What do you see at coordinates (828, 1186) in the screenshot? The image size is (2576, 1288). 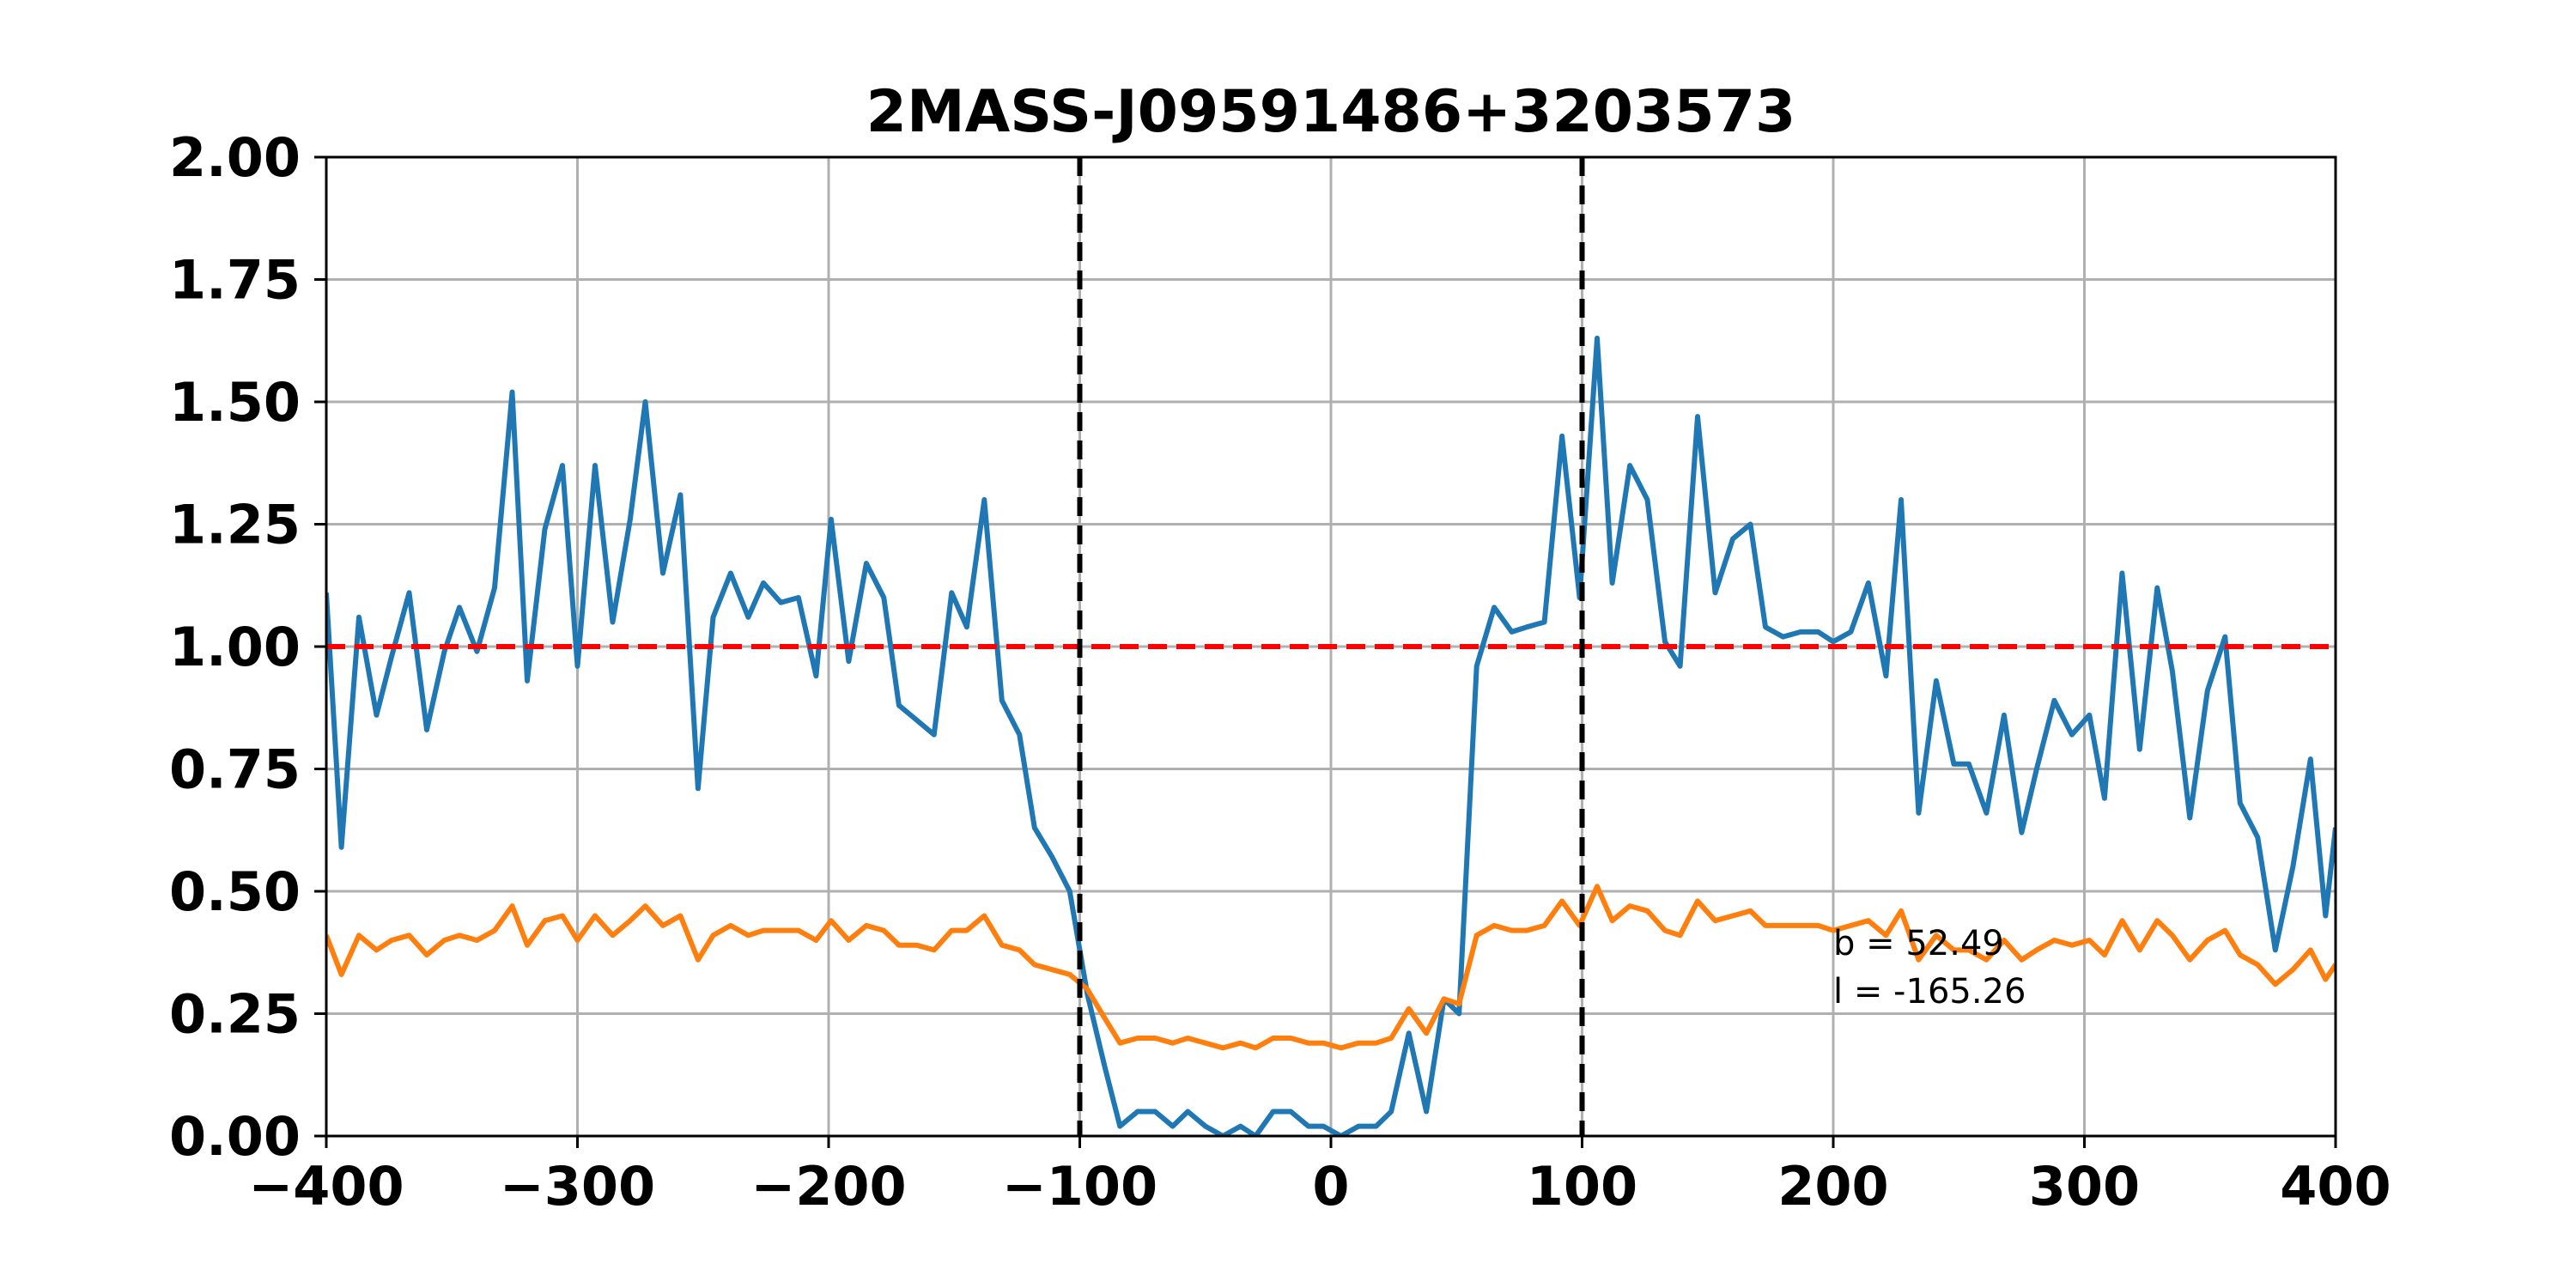 I see `x-tick-label-2: −200` at bounding box center [828, 1186].